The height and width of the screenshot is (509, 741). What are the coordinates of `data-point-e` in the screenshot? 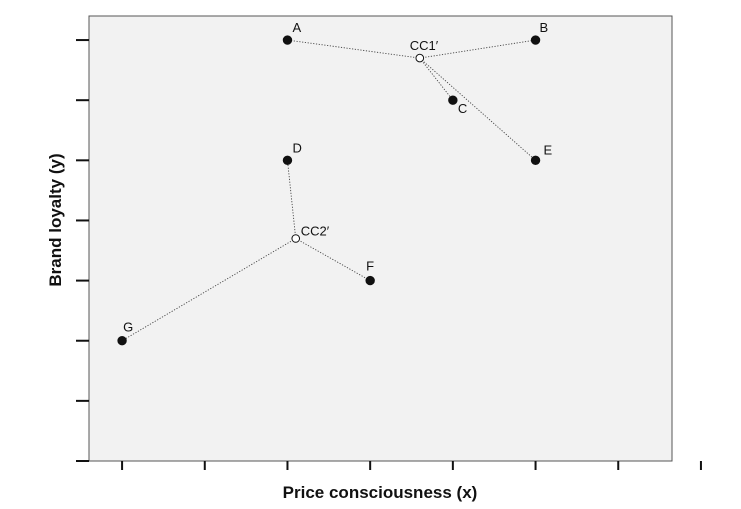 It's located at (535, 160).